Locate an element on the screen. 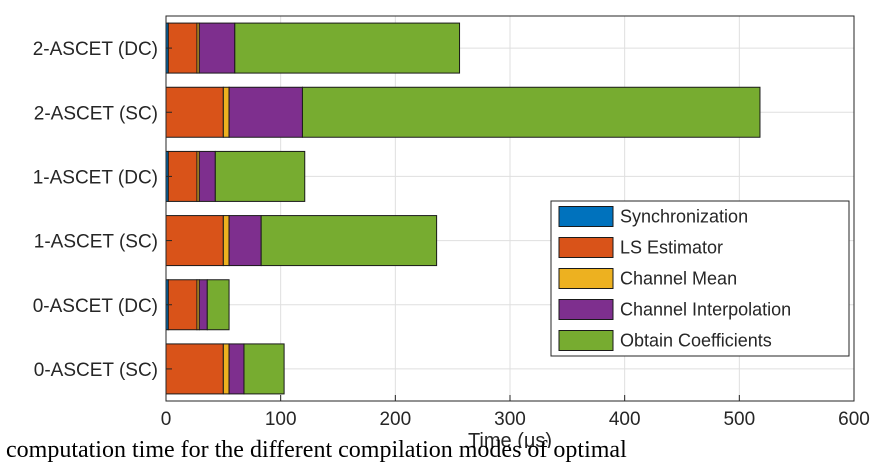  y-tick-label: 2-ASCET (DC) is located at coordinates (95, 49).